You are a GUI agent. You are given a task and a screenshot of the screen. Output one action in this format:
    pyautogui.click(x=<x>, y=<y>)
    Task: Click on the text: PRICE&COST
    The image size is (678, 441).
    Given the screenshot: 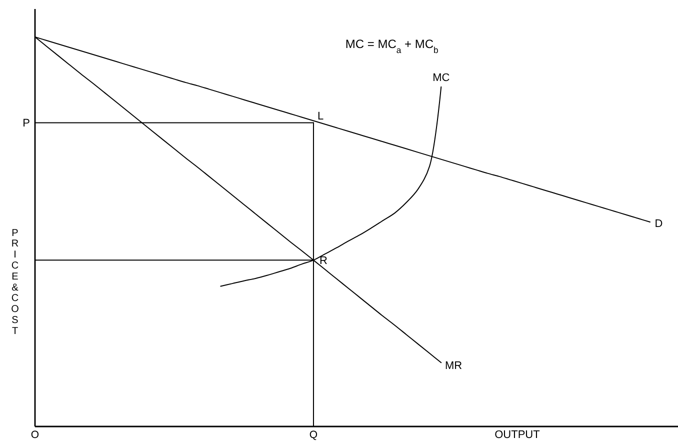 What is the action you would take?
    pyautogui.click(x=15, y=282)
    